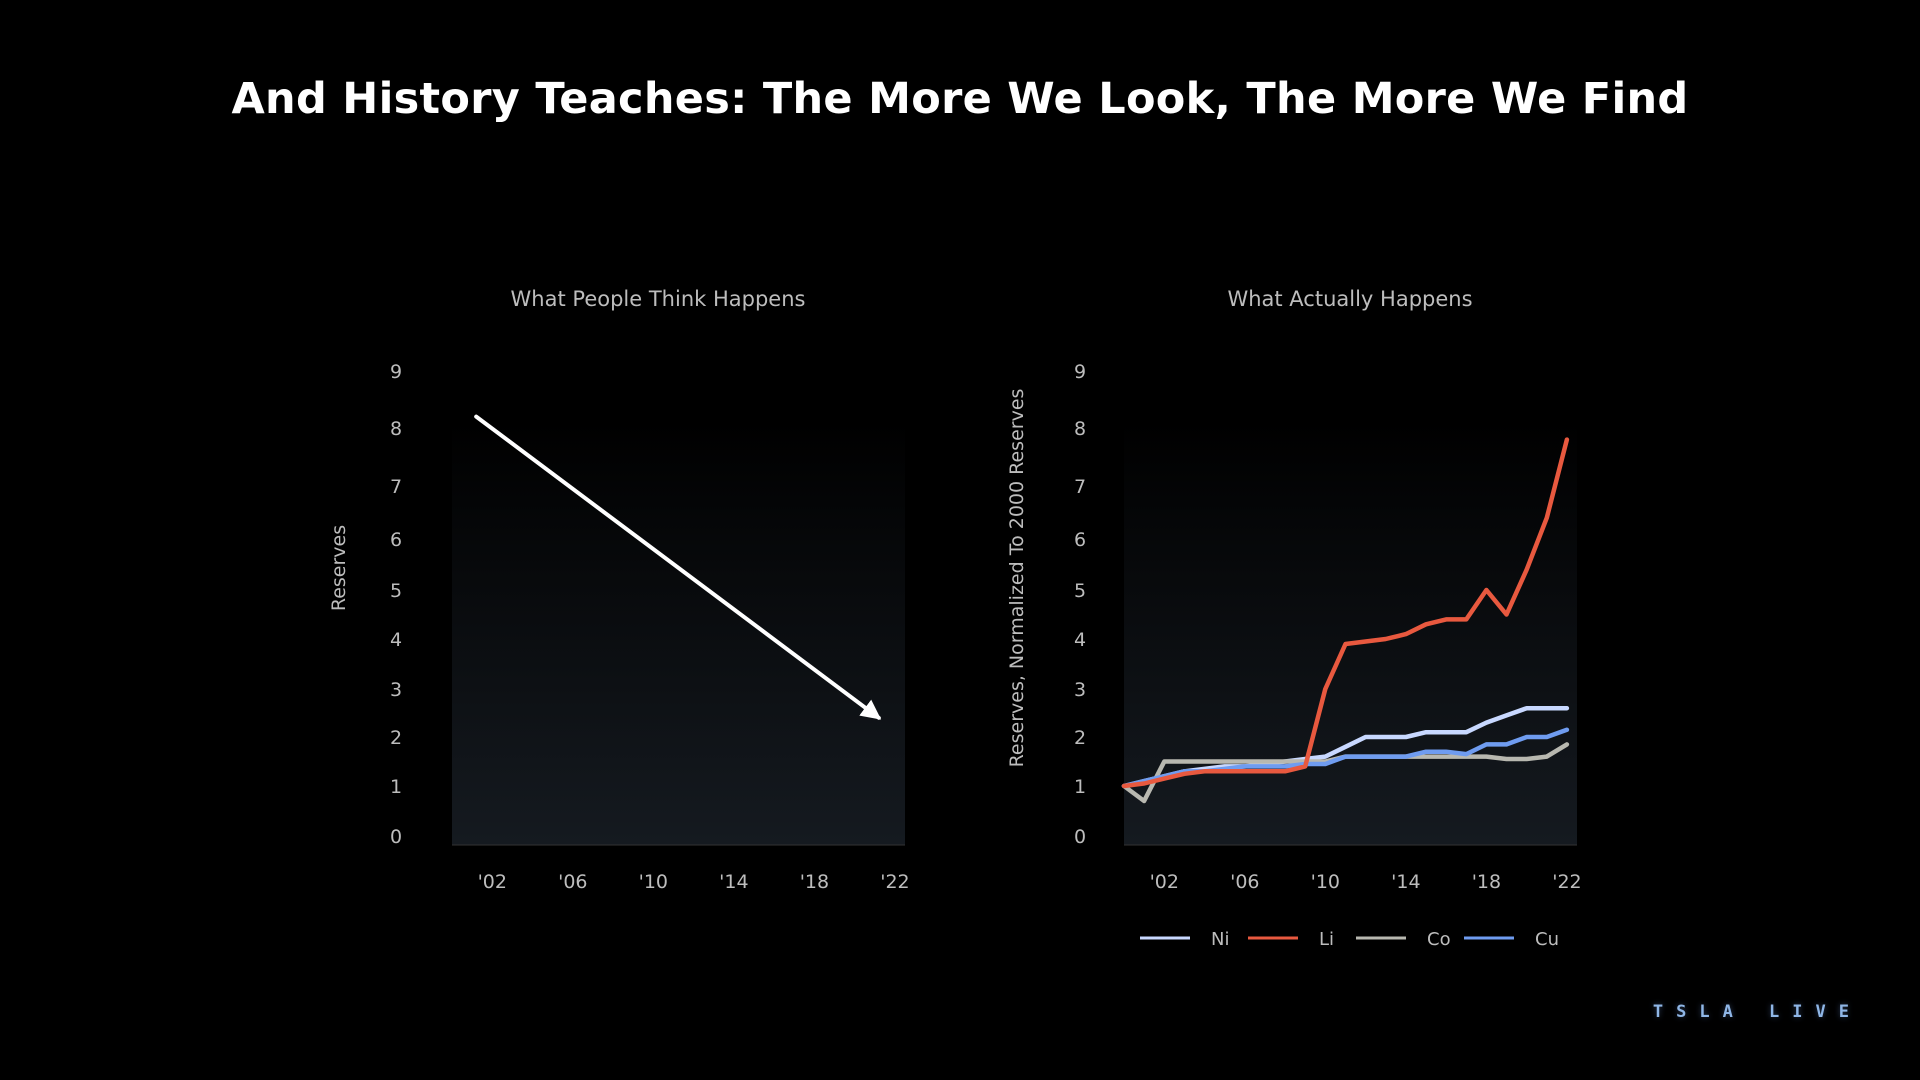  What do you see at coordinates (1080, 738) in the screenshot?
I see `right-y-tick-label: 2` at bounding box center [1080, 738].